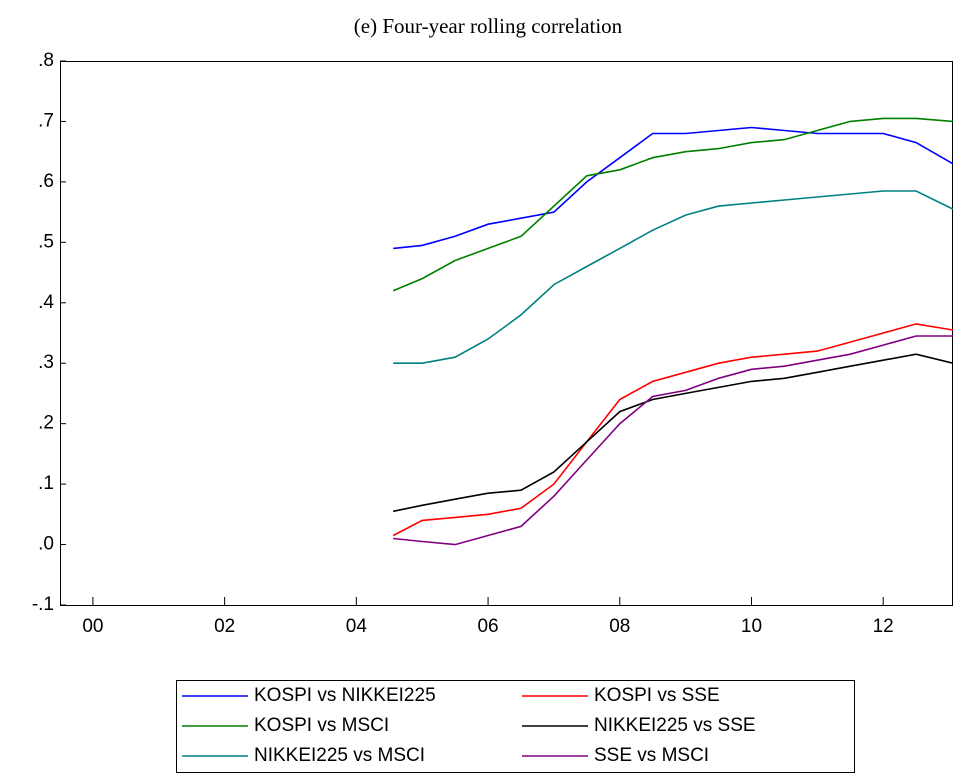 The image size is (953, 776). What do you see at coordinates (357, 626) in the screenshot?
I see `x-tick-label: 04` at bounding box center [357, 626].